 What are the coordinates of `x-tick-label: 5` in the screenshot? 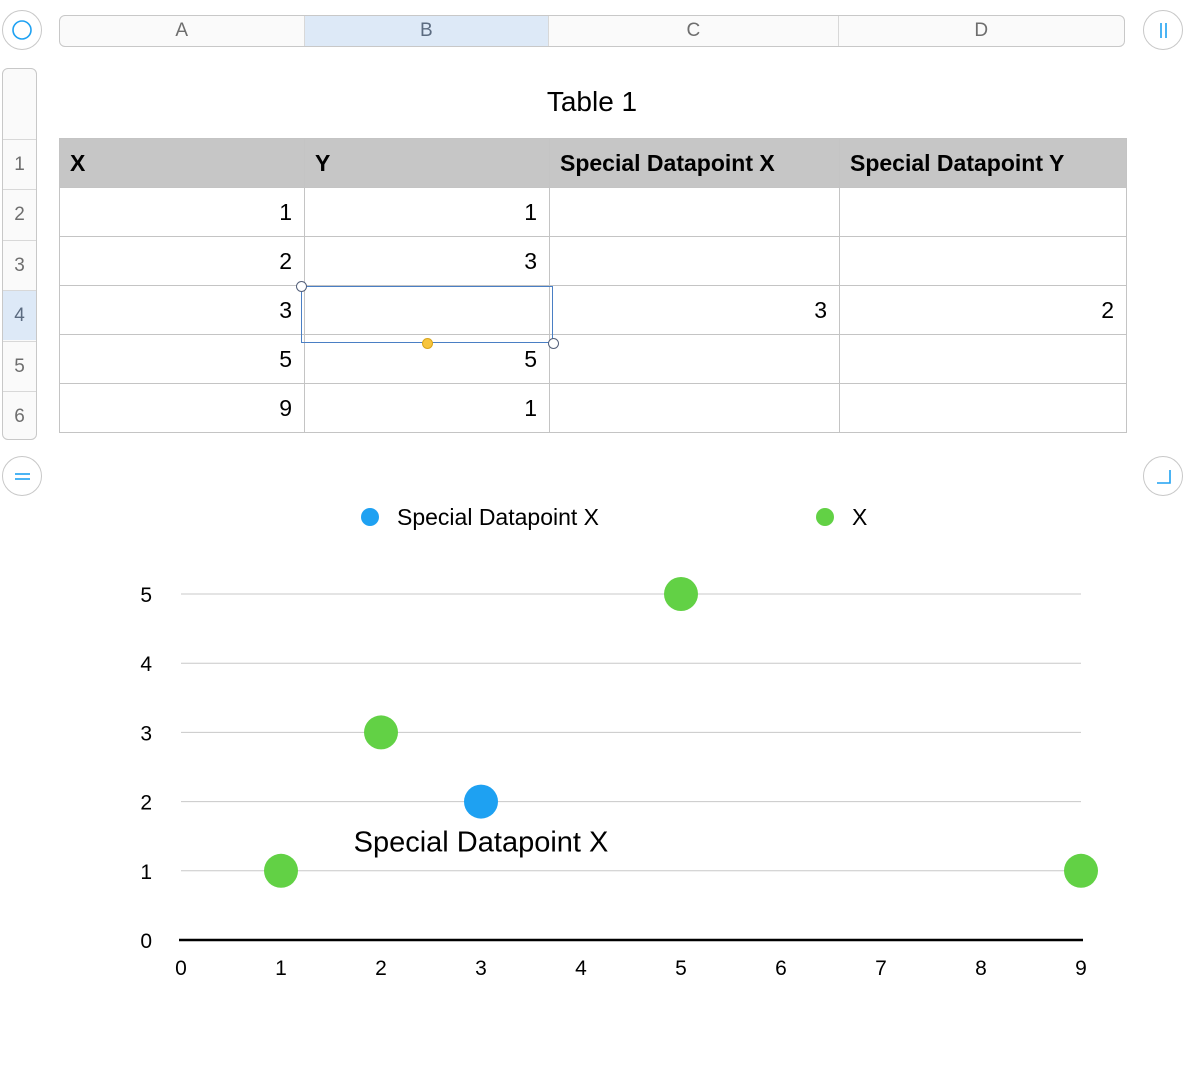 It's located at (681, 968).